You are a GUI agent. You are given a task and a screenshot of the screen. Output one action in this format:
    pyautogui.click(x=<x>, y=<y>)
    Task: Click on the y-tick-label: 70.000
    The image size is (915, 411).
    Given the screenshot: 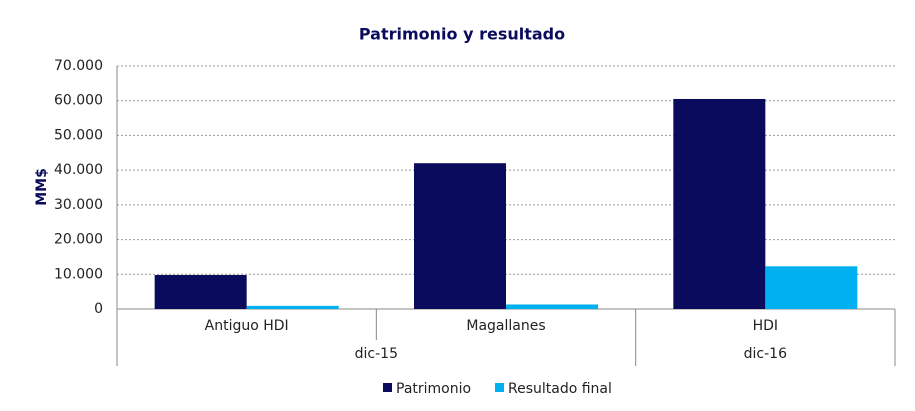 What is the action you would take?
    pyautogui.click(x=78, y=66)
    